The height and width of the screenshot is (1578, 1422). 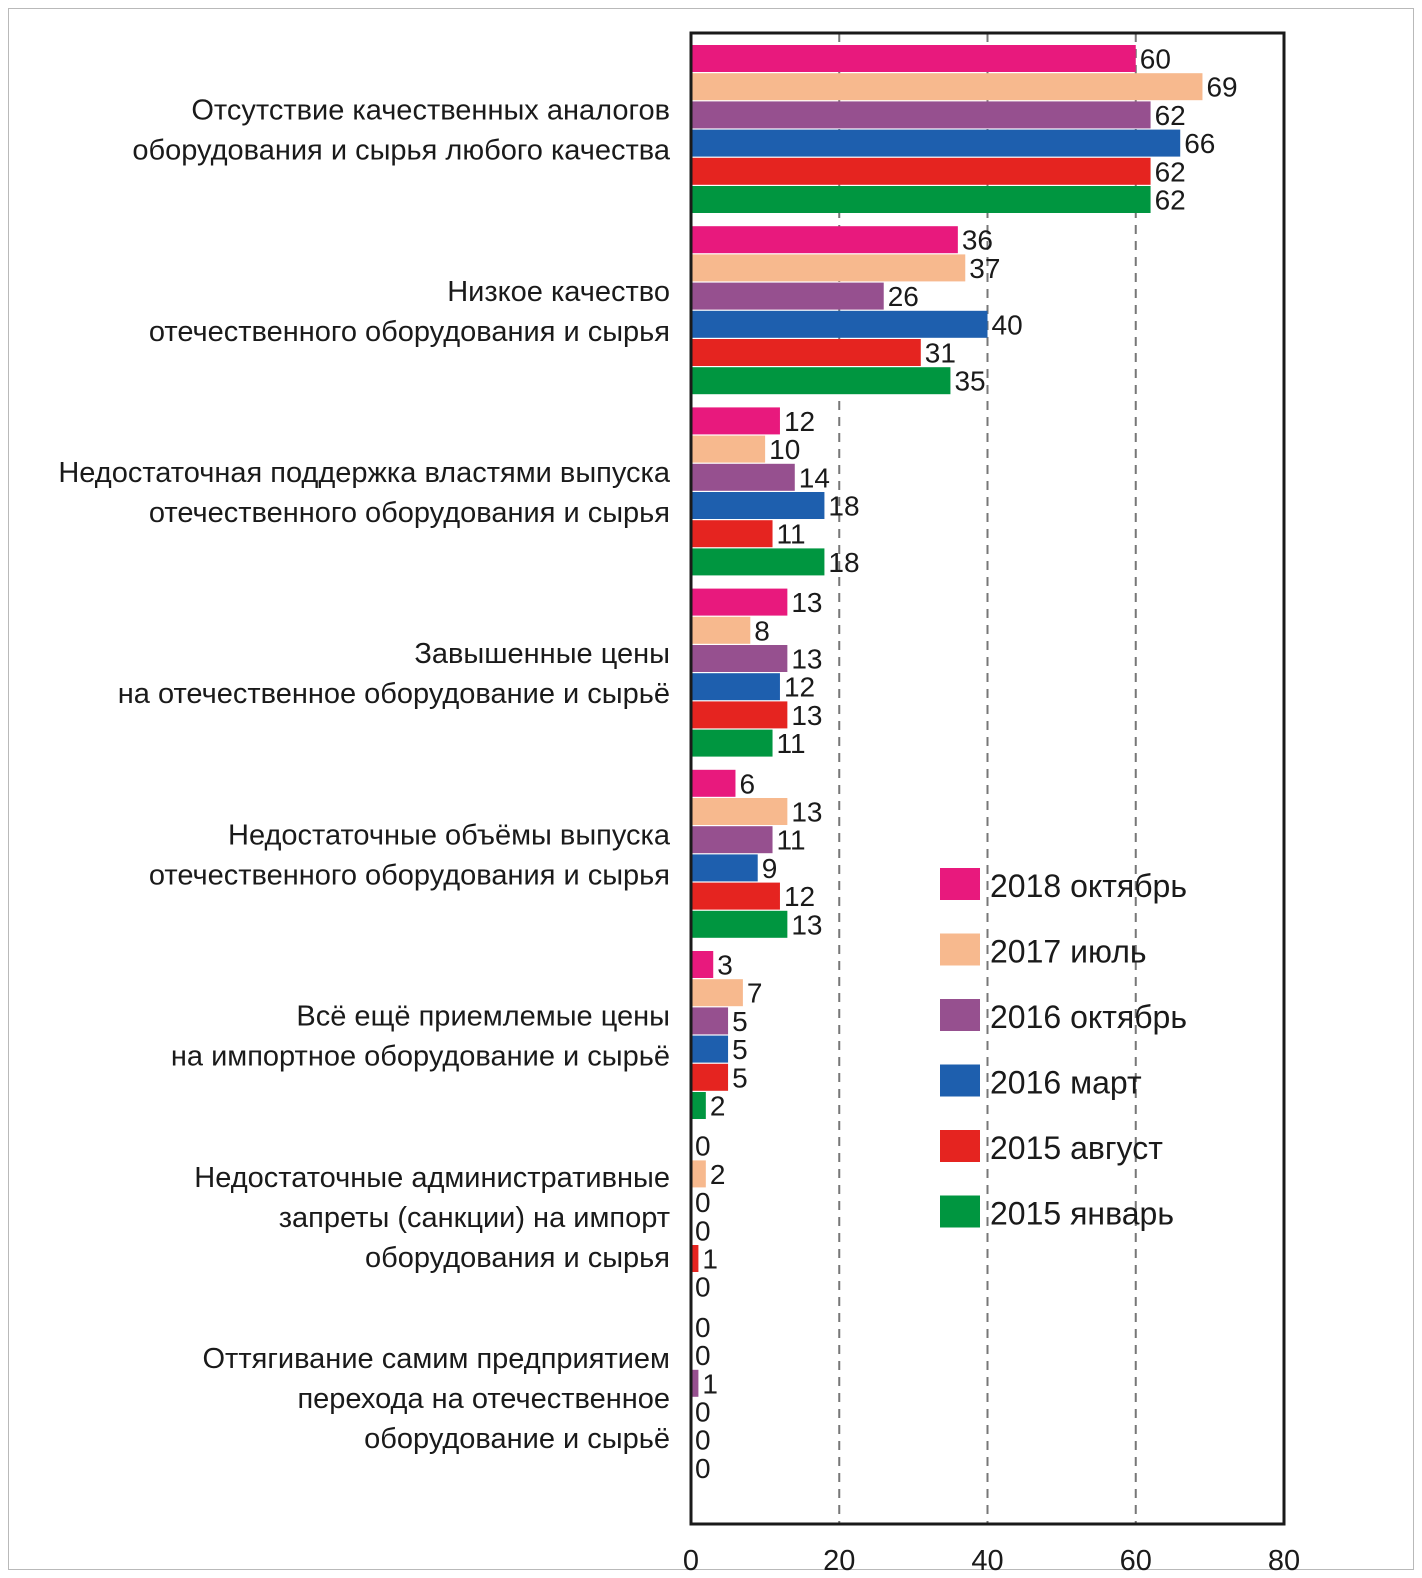 What do you see at coordinates (770, 868) in the screenshot?
I see `data-label: 9` at bounding box center [770, 868].